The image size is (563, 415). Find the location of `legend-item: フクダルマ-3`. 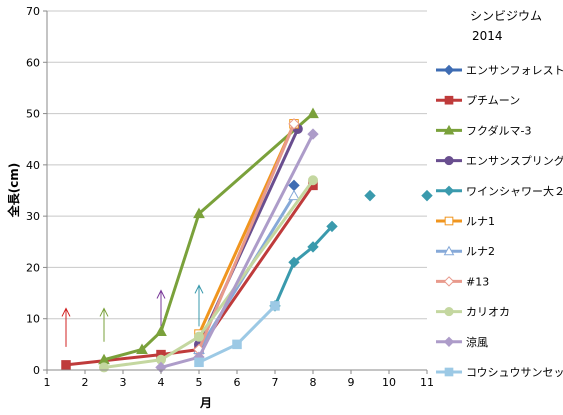

legend-item: フクダルマ-3 is located at coordinates (484, 130).